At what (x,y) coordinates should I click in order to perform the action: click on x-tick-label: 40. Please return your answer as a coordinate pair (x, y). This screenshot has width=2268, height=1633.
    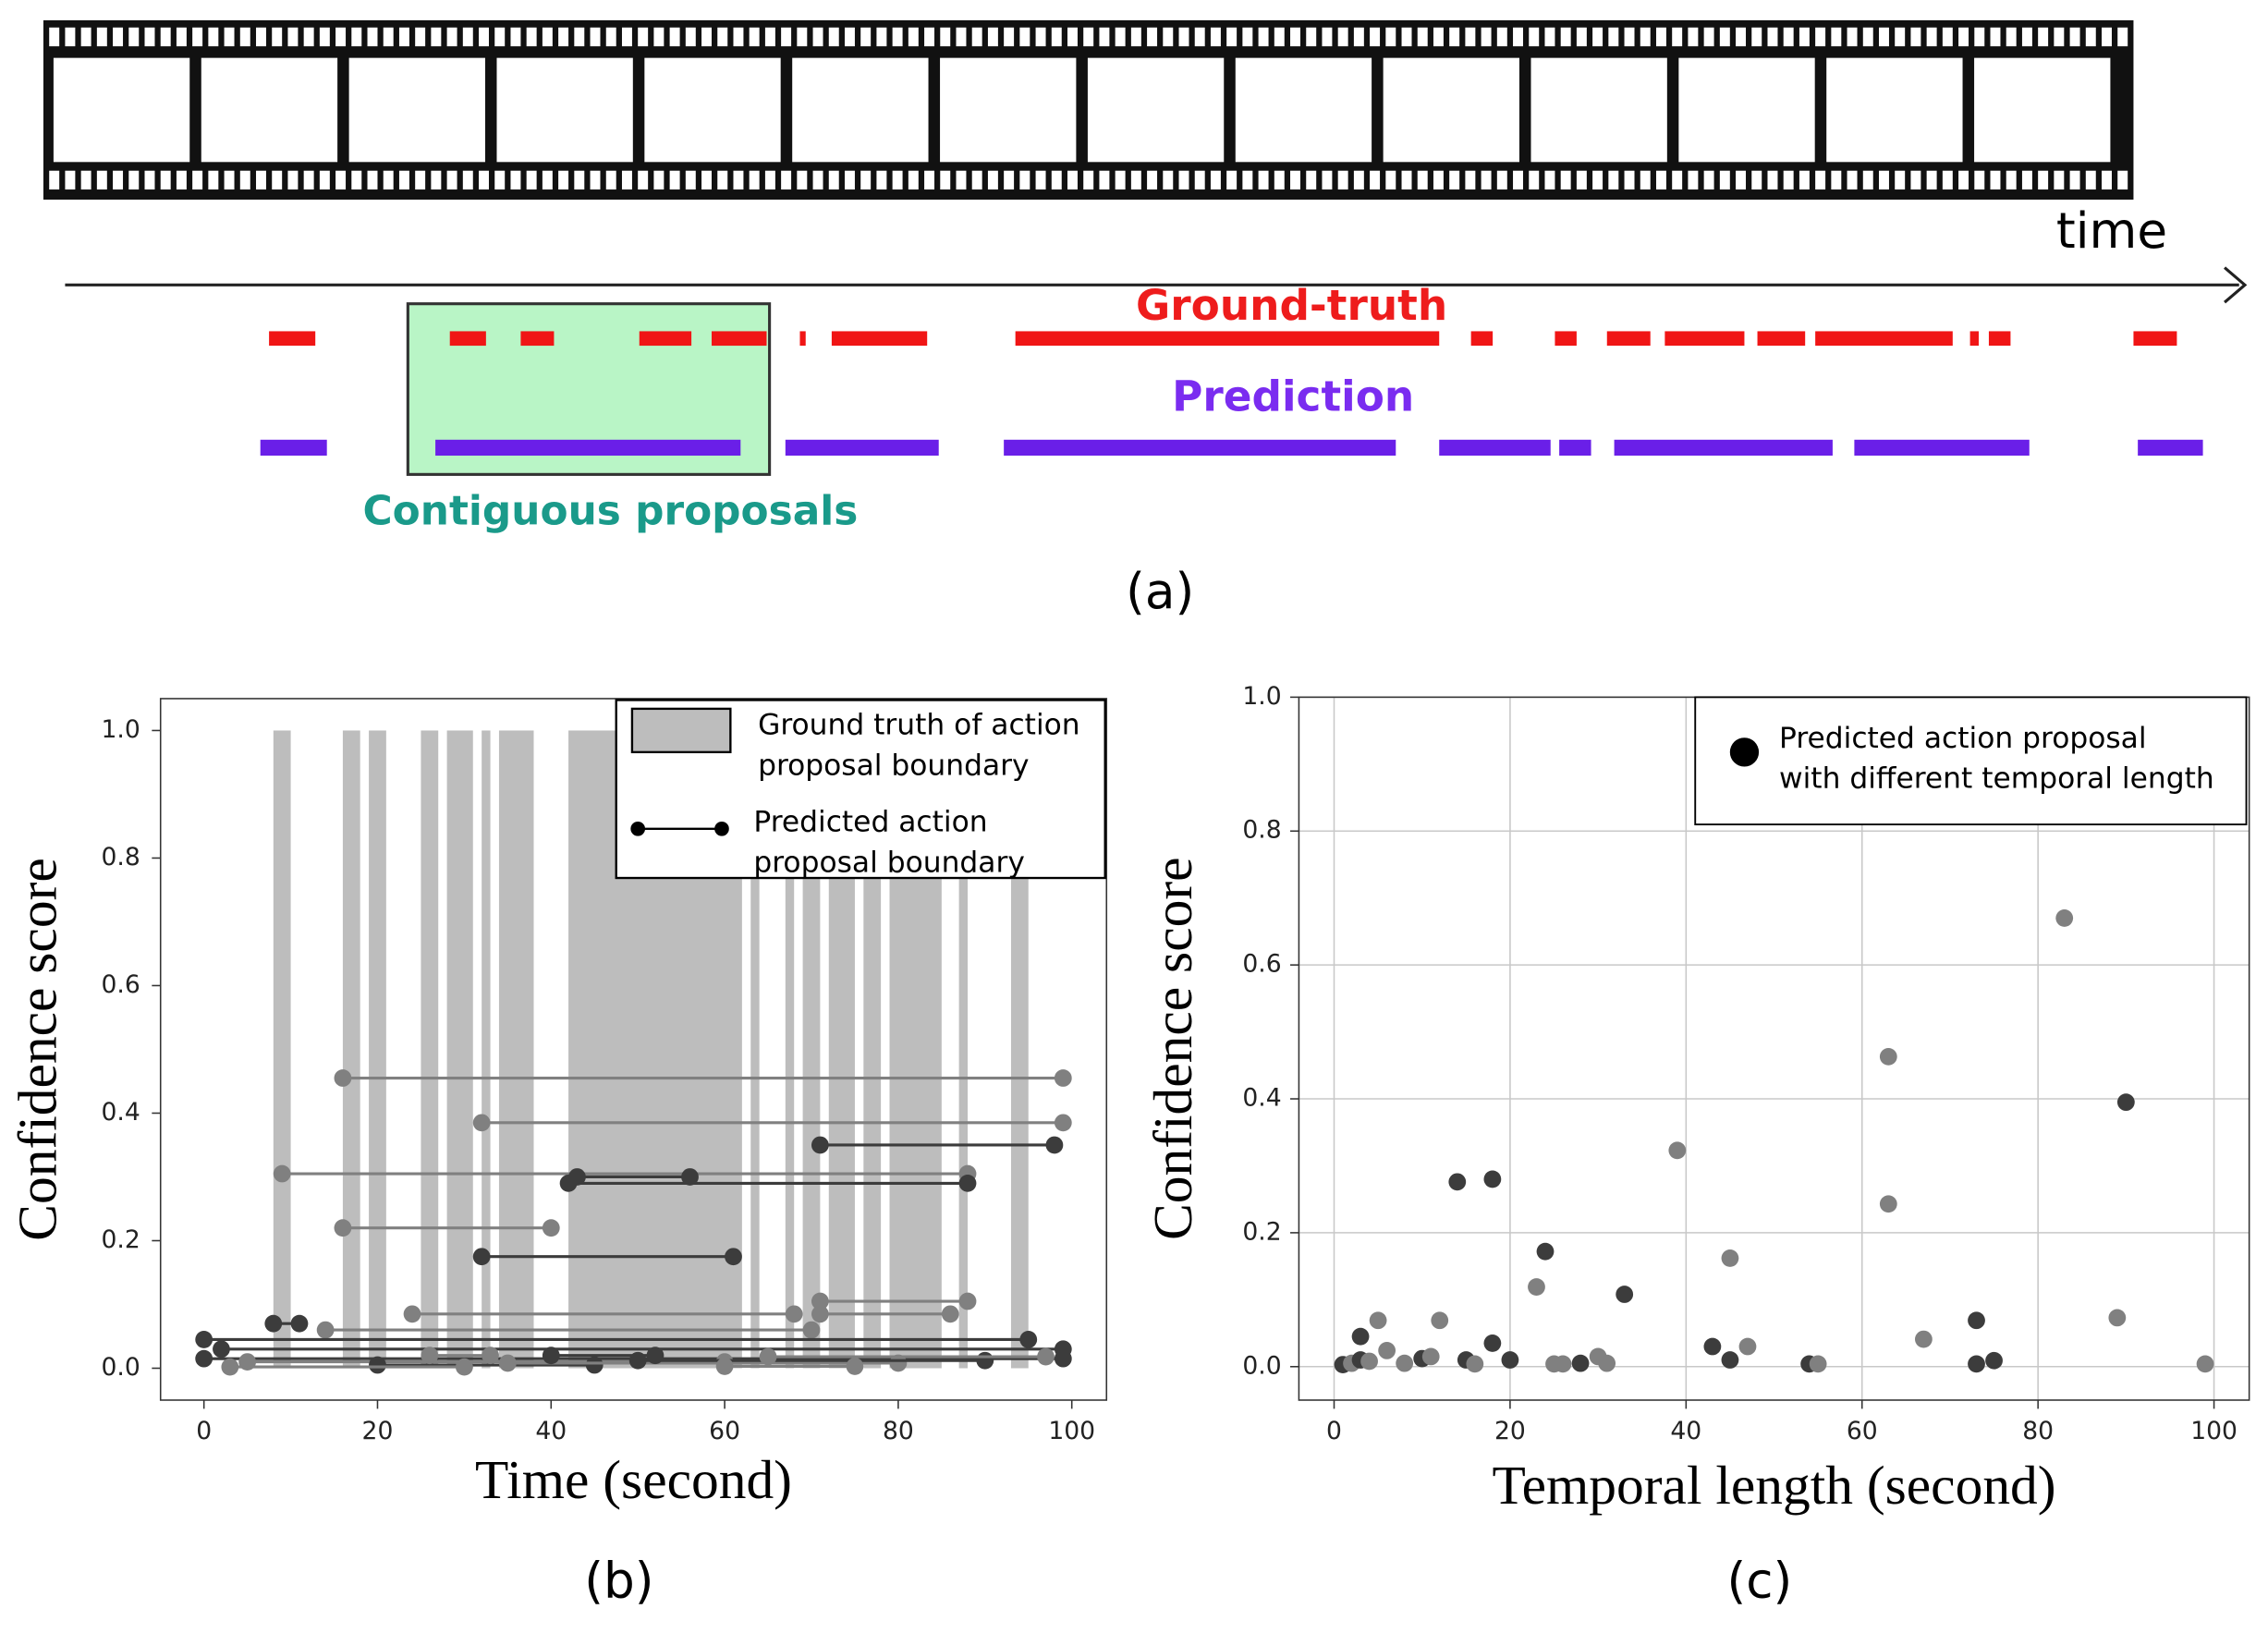
    Looking at the image, I should click on (551, 1431).